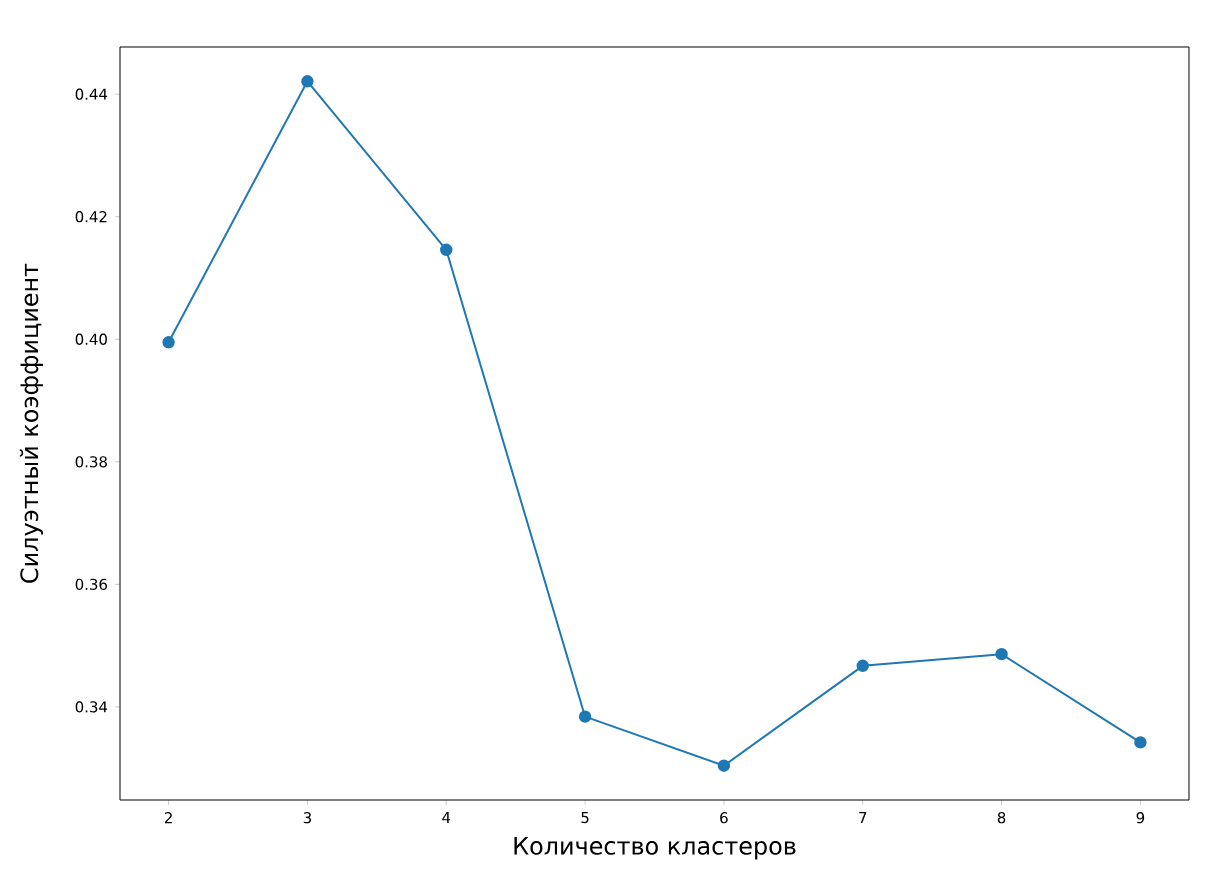  Describe the element at coordinates (724, 818) in the screenshot. I see `x-tick-label: 6` at that location.